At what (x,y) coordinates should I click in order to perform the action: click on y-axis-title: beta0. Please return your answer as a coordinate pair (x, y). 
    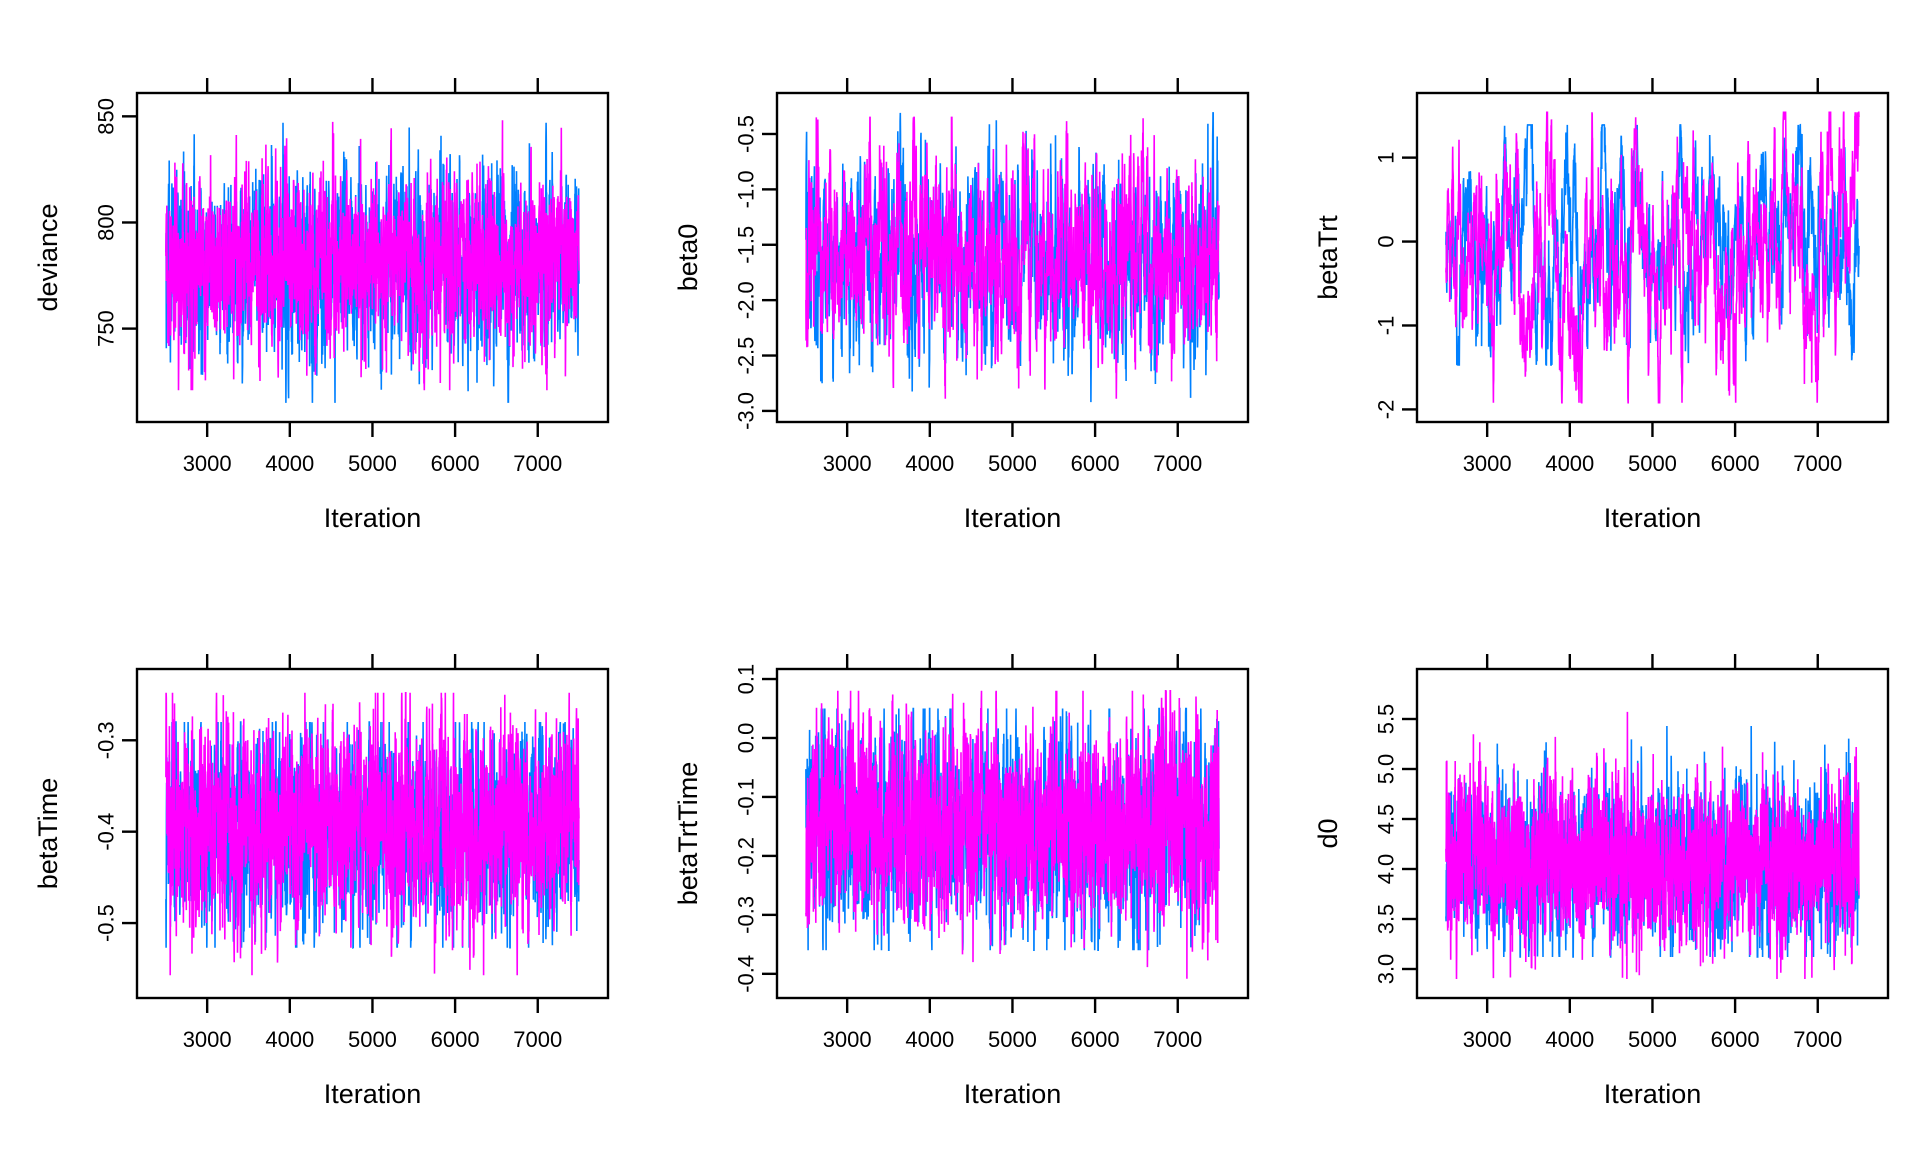
    Looking at the image, I should click on (688, 258).